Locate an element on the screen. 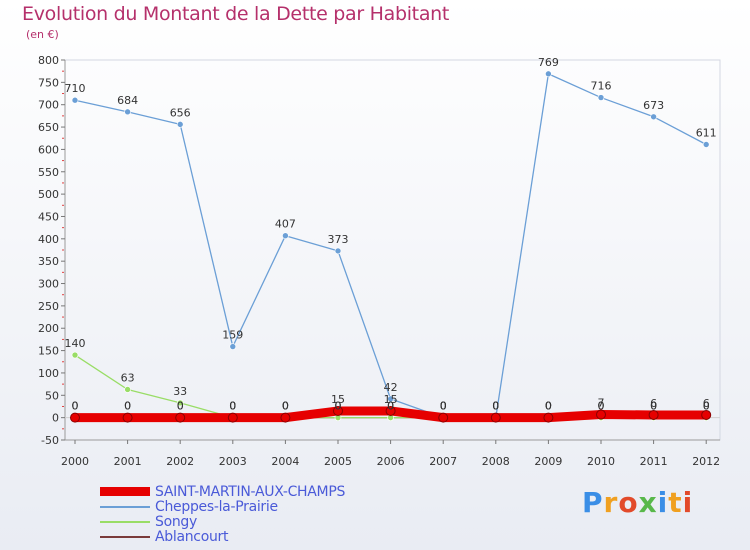 The height and width of the screenshot is (550, 750). x-tick-label: 2007 is located at coordinates (443, 461).